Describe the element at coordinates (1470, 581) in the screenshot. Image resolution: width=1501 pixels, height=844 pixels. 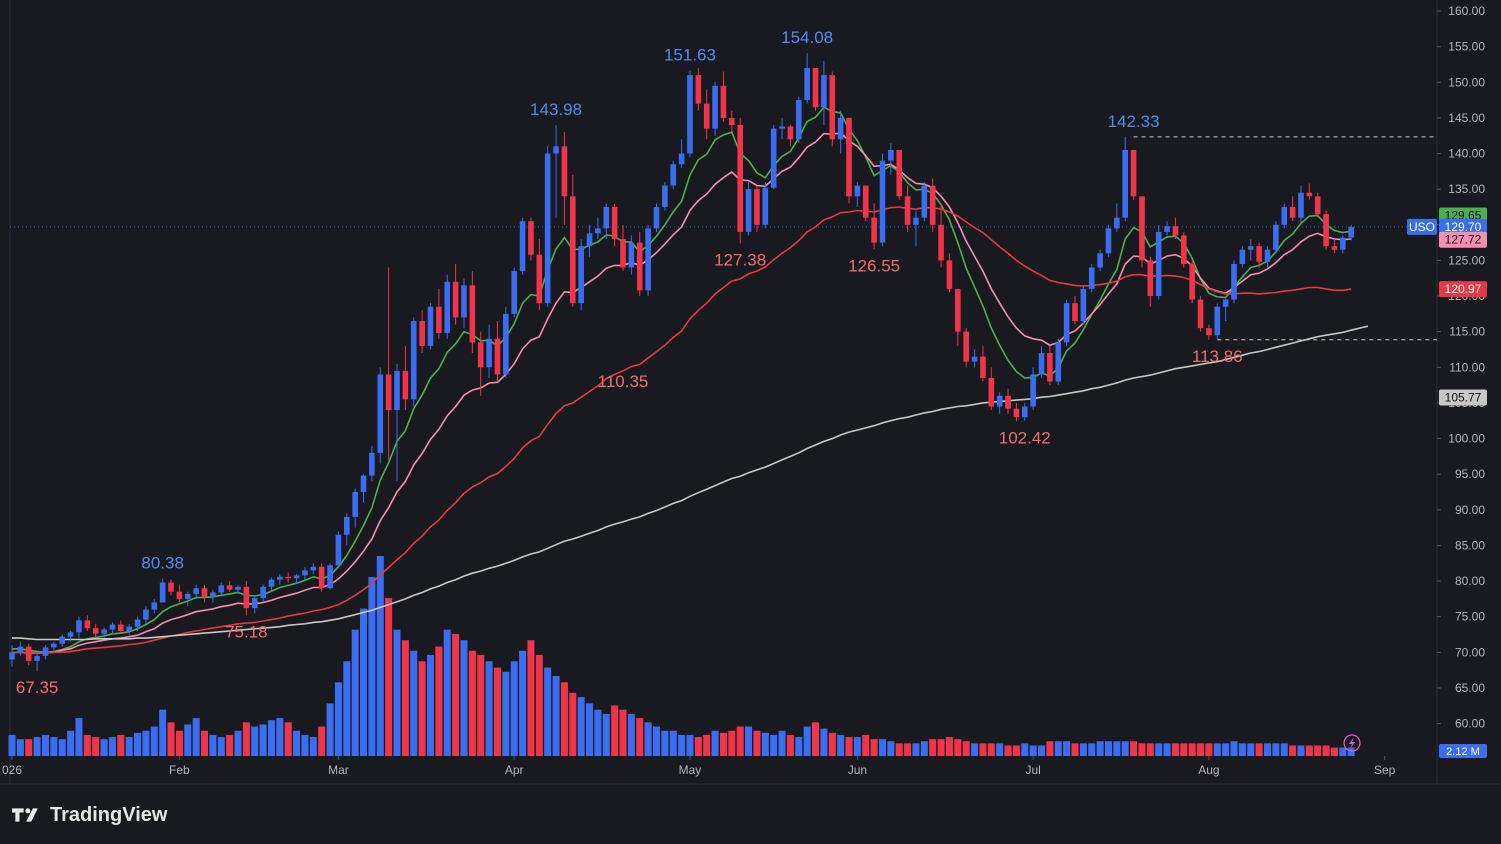
I see `price-tick-label: 80.00` at that location.